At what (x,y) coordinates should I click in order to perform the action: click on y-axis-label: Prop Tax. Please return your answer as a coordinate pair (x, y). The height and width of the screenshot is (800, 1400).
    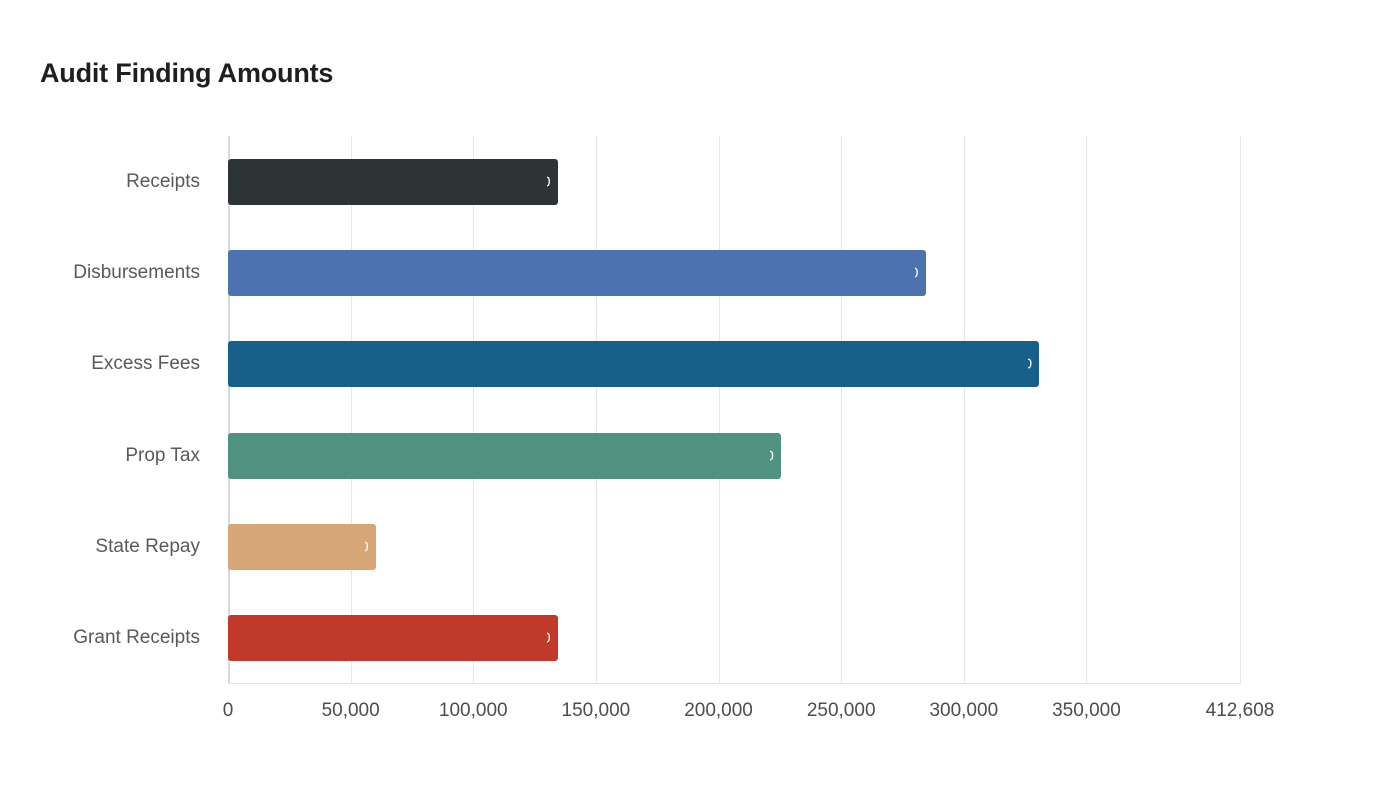
    Looking at the image, I should click on (162, 455).